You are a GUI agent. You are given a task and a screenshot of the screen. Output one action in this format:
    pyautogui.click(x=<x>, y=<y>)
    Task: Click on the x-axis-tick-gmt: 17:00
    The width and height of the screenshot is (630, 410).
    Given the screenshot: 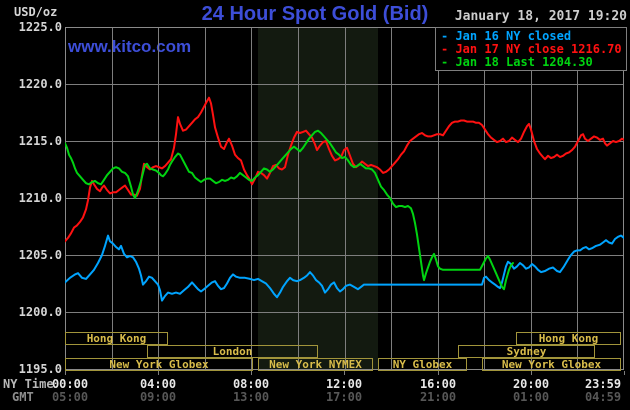 What is the action you would take?
    pyautogui.click(x=344, y=397)
    